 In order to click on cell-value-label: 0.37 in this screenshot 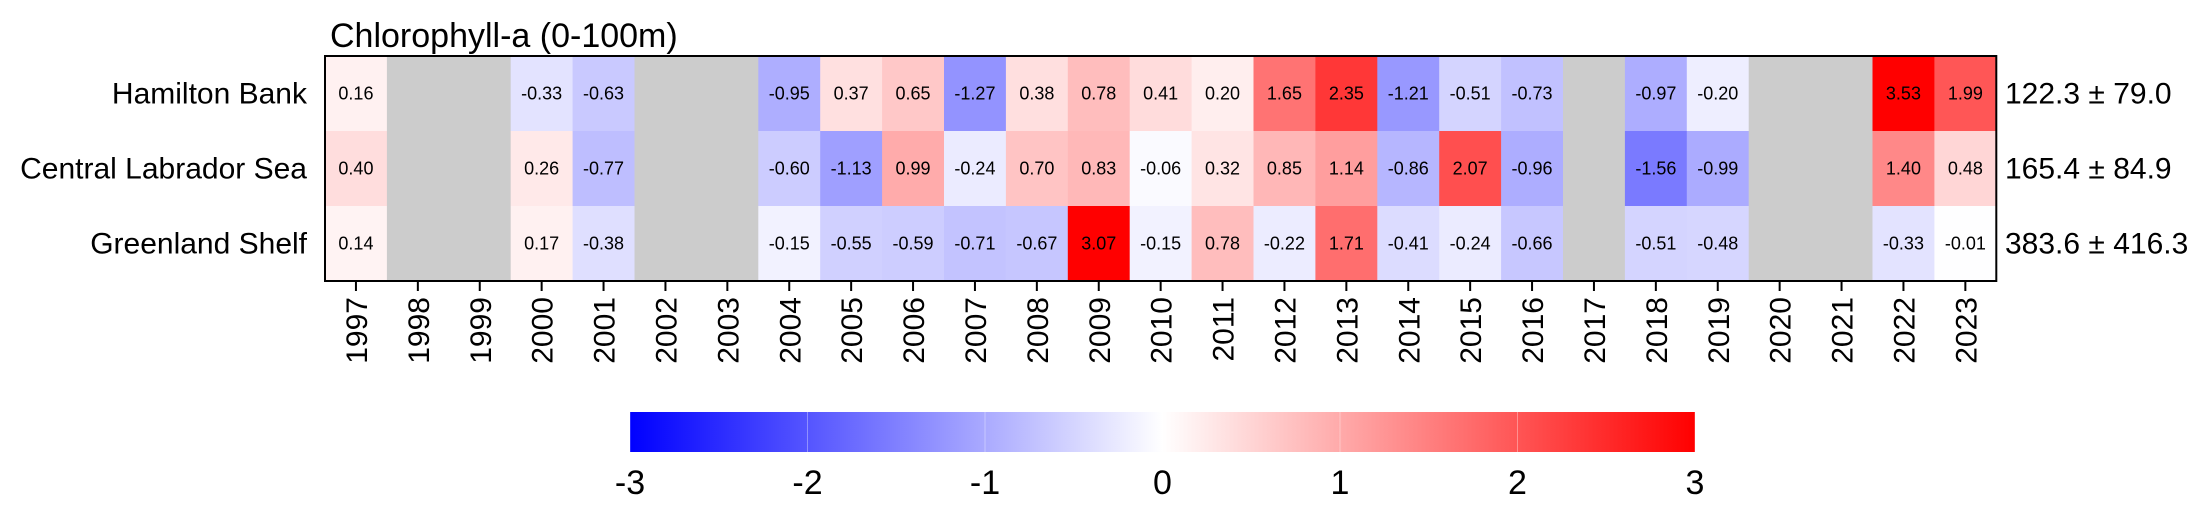, I will do `click(851, 94)`.